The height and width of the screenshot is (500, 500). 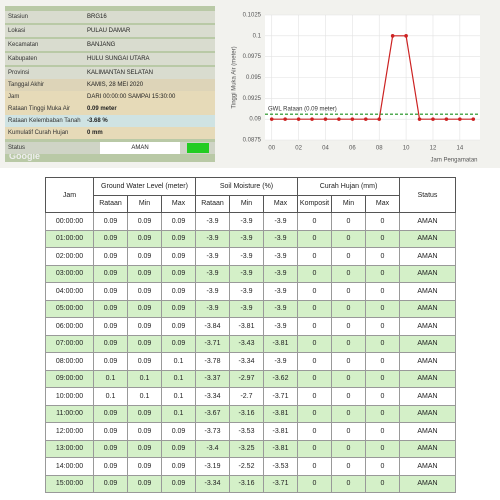 What do you see at coordinates (95, 133) in the screenshot?
I see `info-value: 0 mm` at bounding box center [95, 133].